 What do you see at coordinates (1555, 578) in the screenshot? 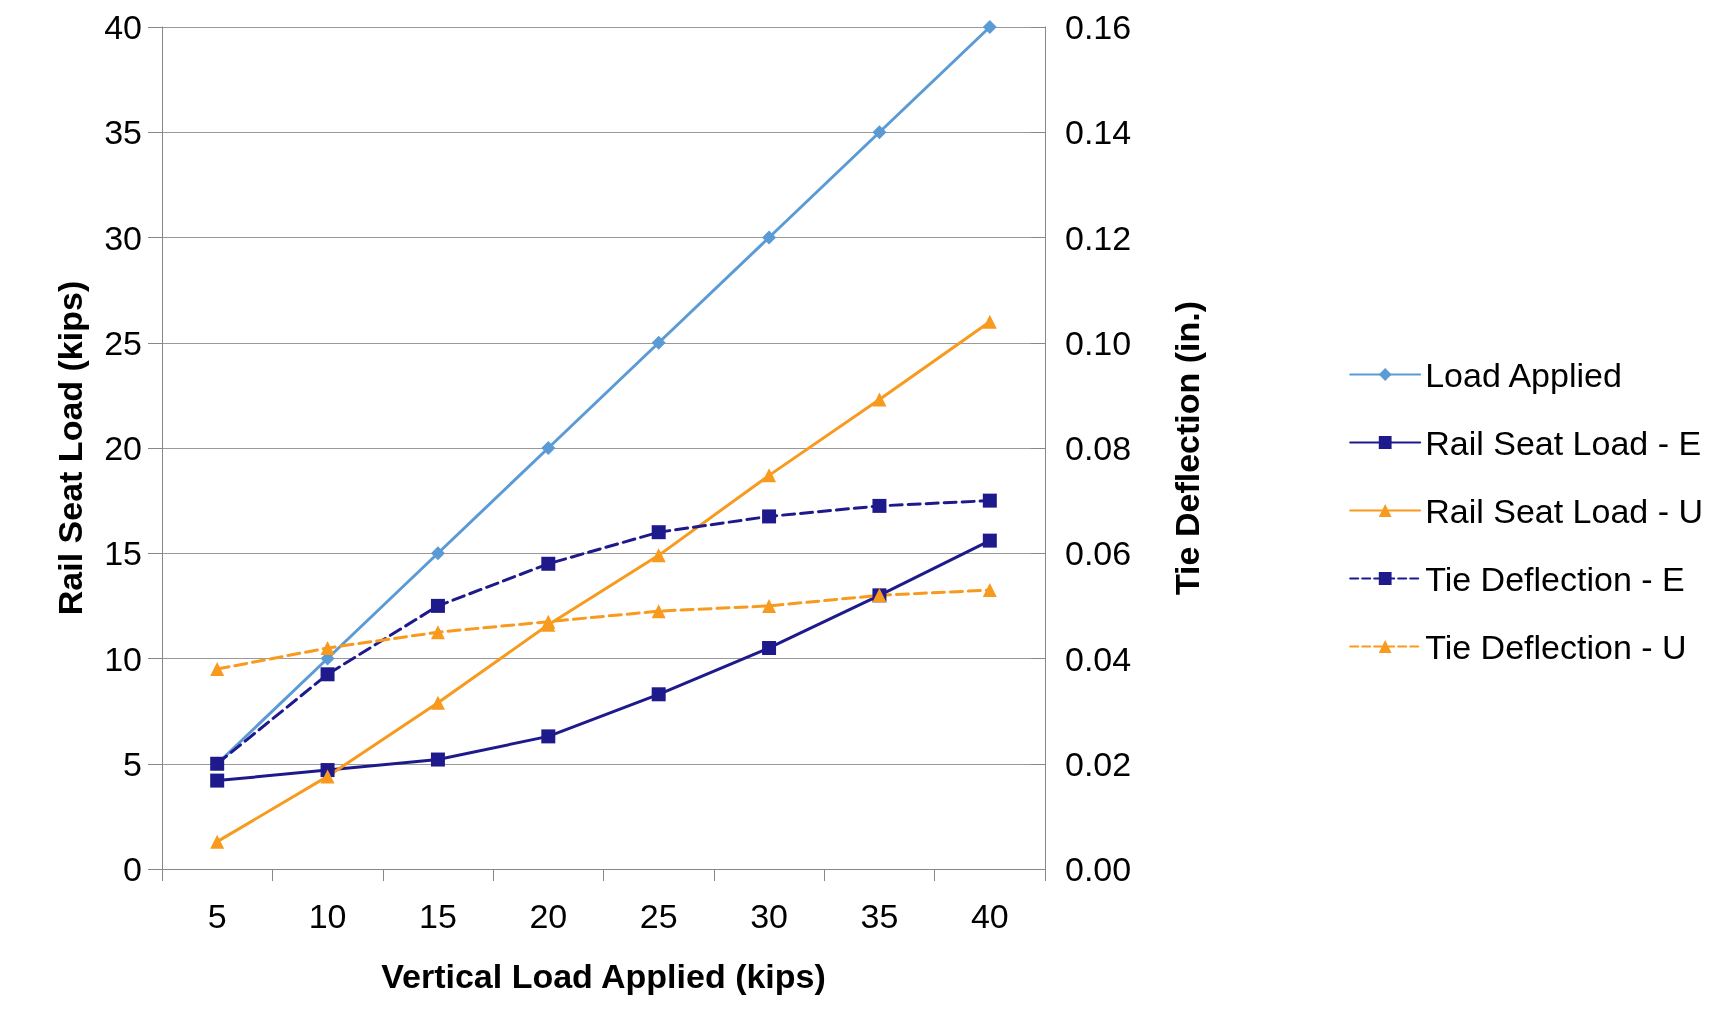
I see `legend-label: Tie Deflection - E` at bounding box center [1555, 578].